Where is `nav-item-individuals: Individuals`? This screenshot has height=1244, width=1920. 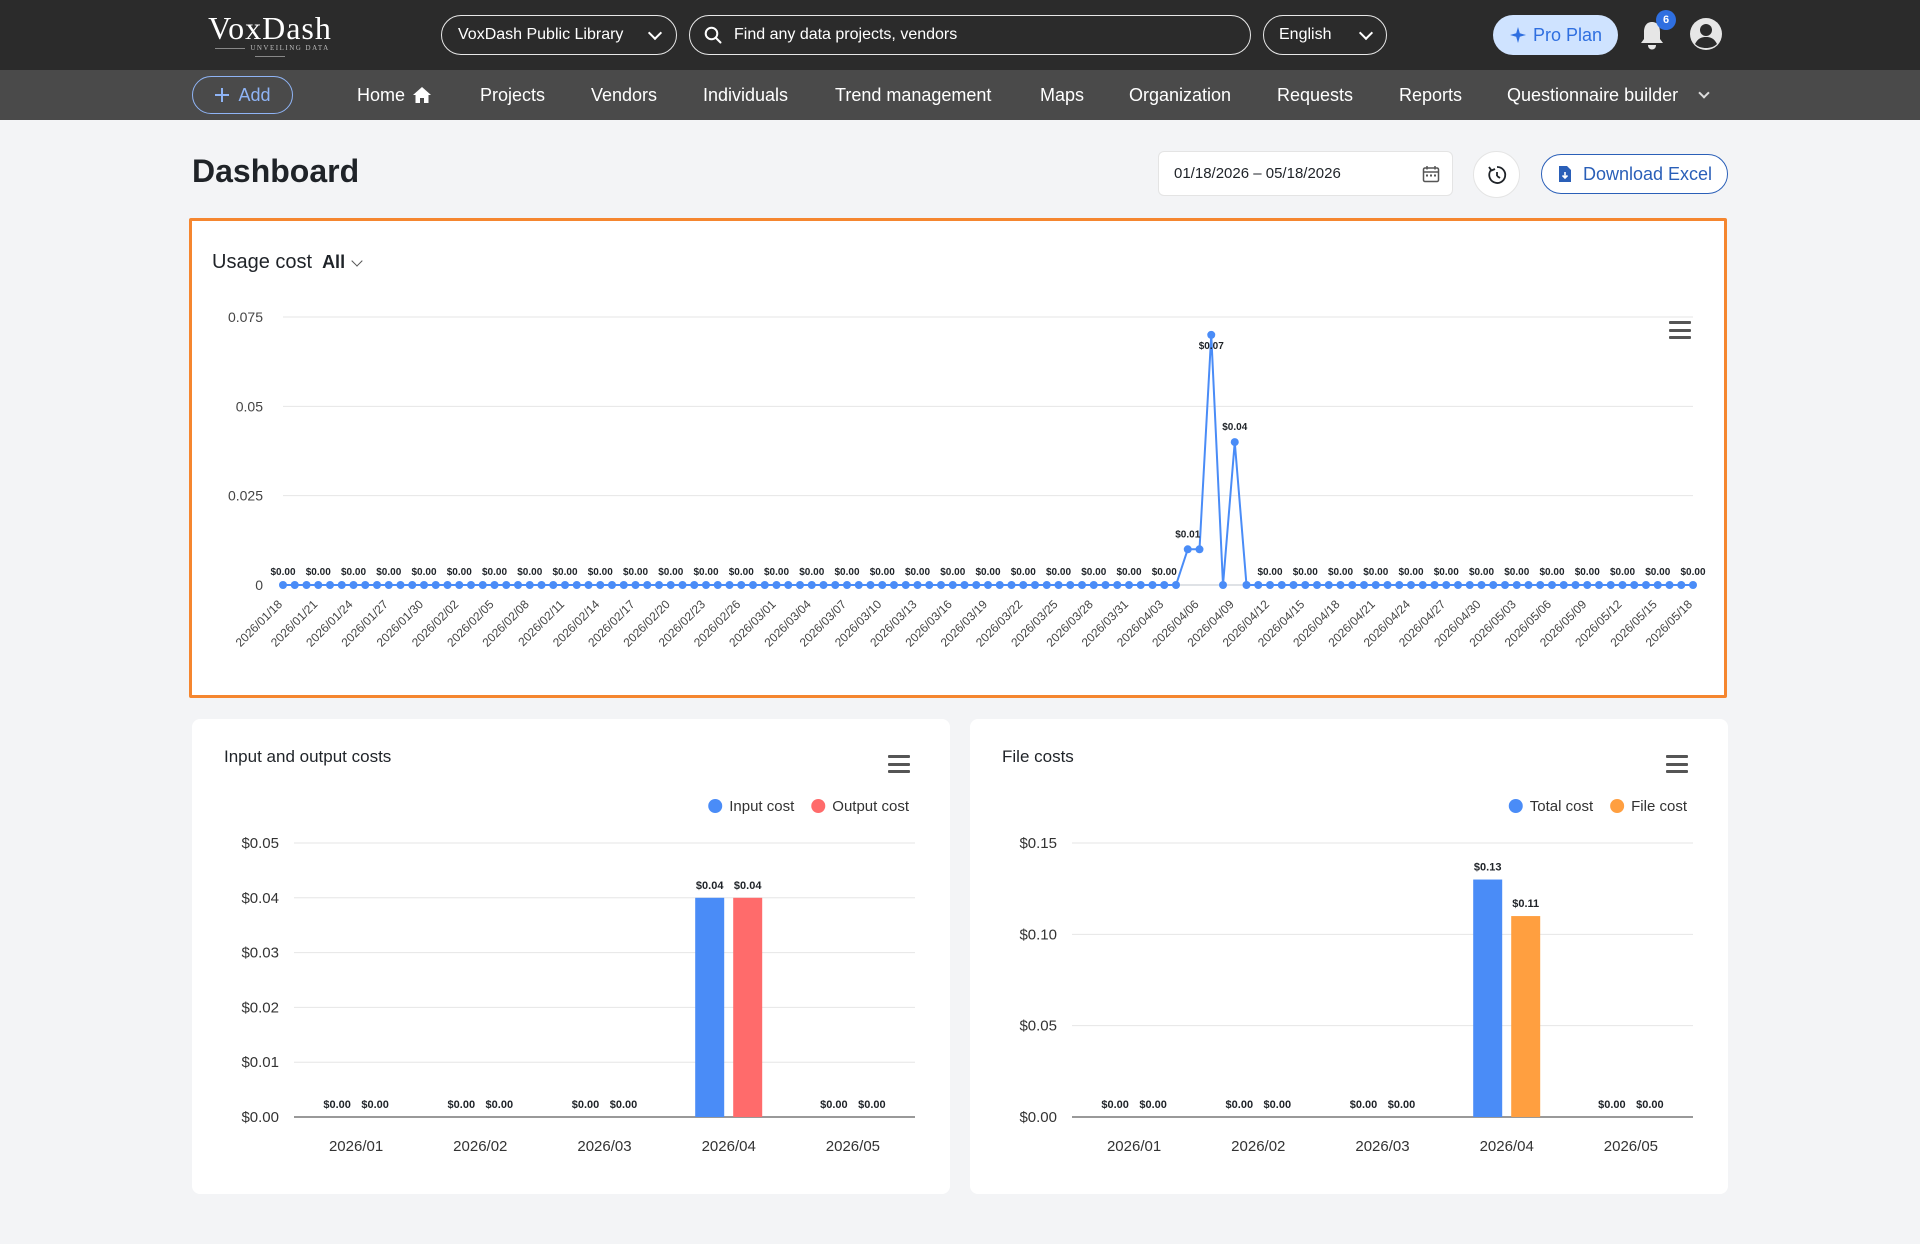
nav-item-individuals: Individuals is located at coordinates (745, 95).